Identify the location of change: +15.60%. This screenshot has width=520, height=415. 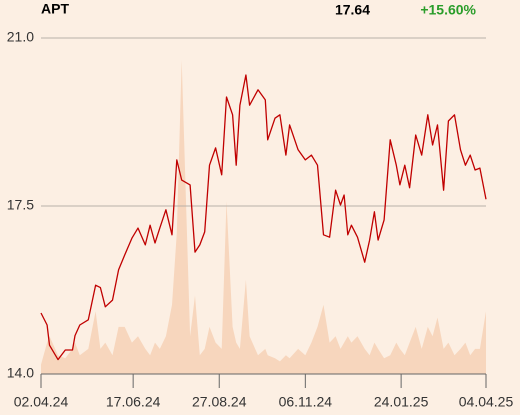
(448, 10).